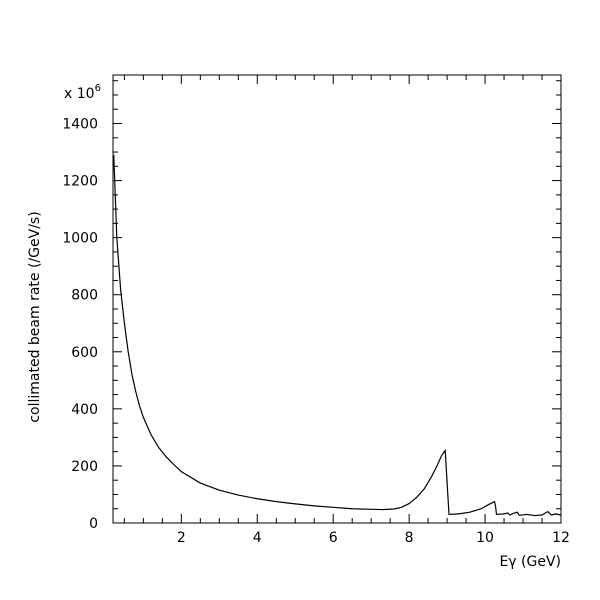 Image resolution: width=600 pixels, height=600 pixels. I want to click on y-multiplier-base: x 10, so click(79, 94).